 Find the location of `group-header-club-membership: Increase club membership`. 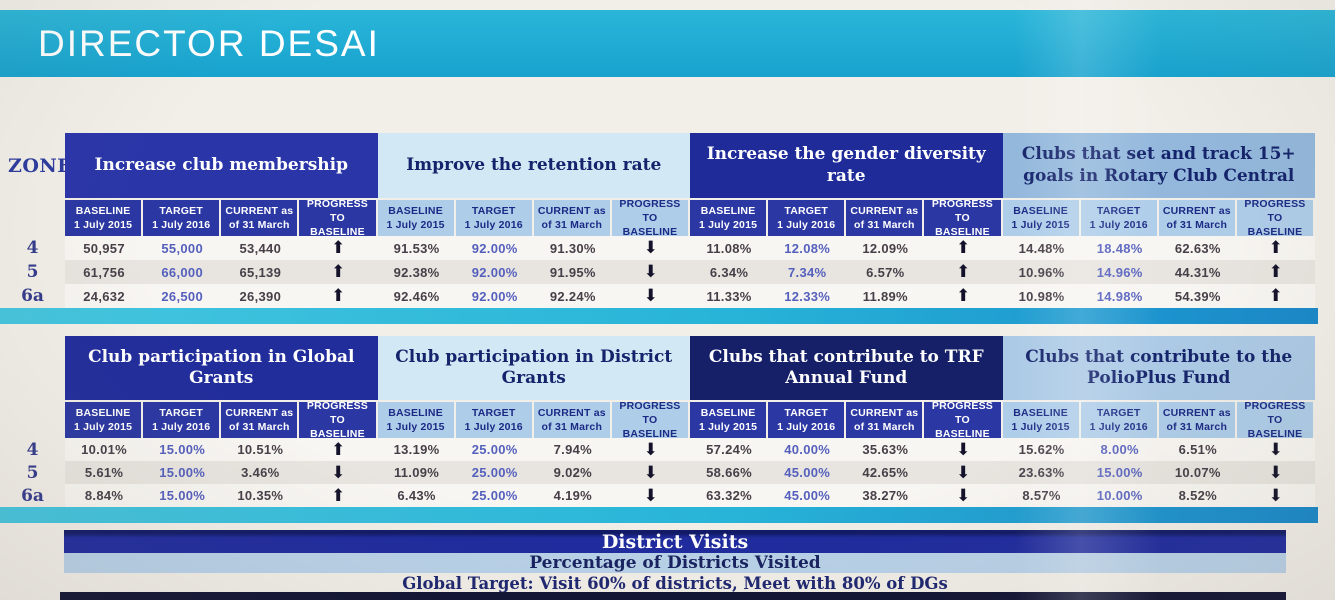

group-header-club-membership: Increase club membership is located at coordinates (221, 165).